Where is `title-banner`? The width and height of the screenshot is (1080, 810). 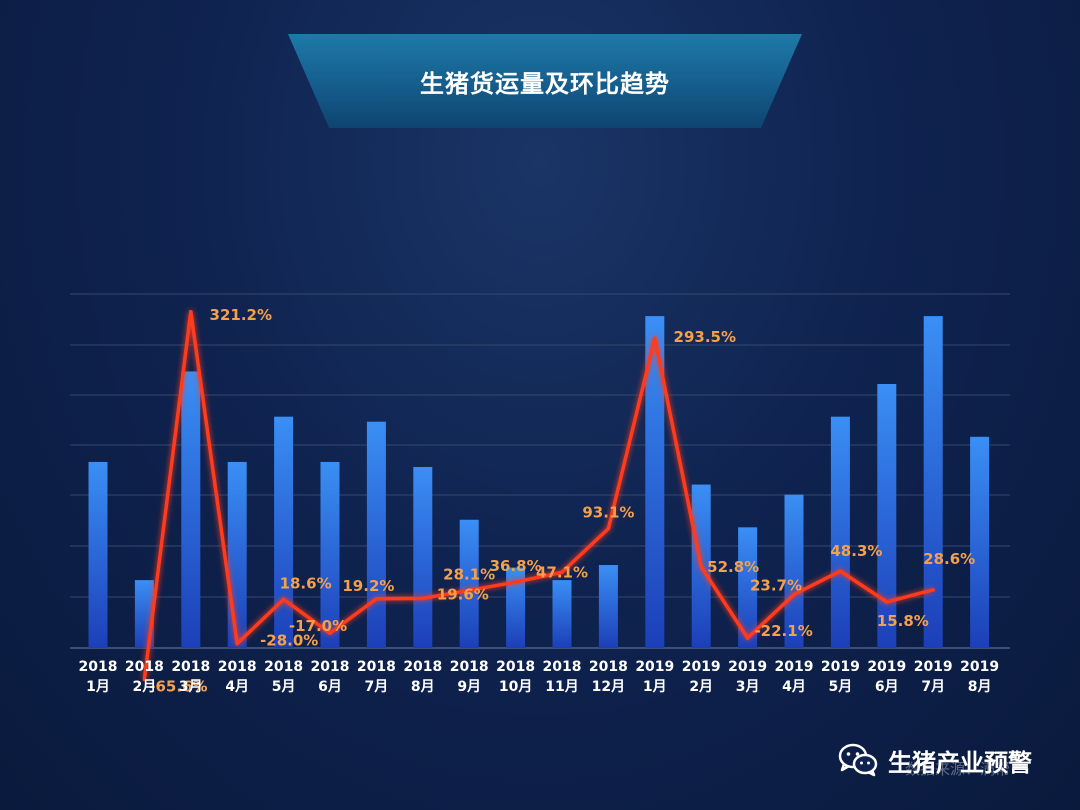
title-banner is located at coordinates (545, 81).